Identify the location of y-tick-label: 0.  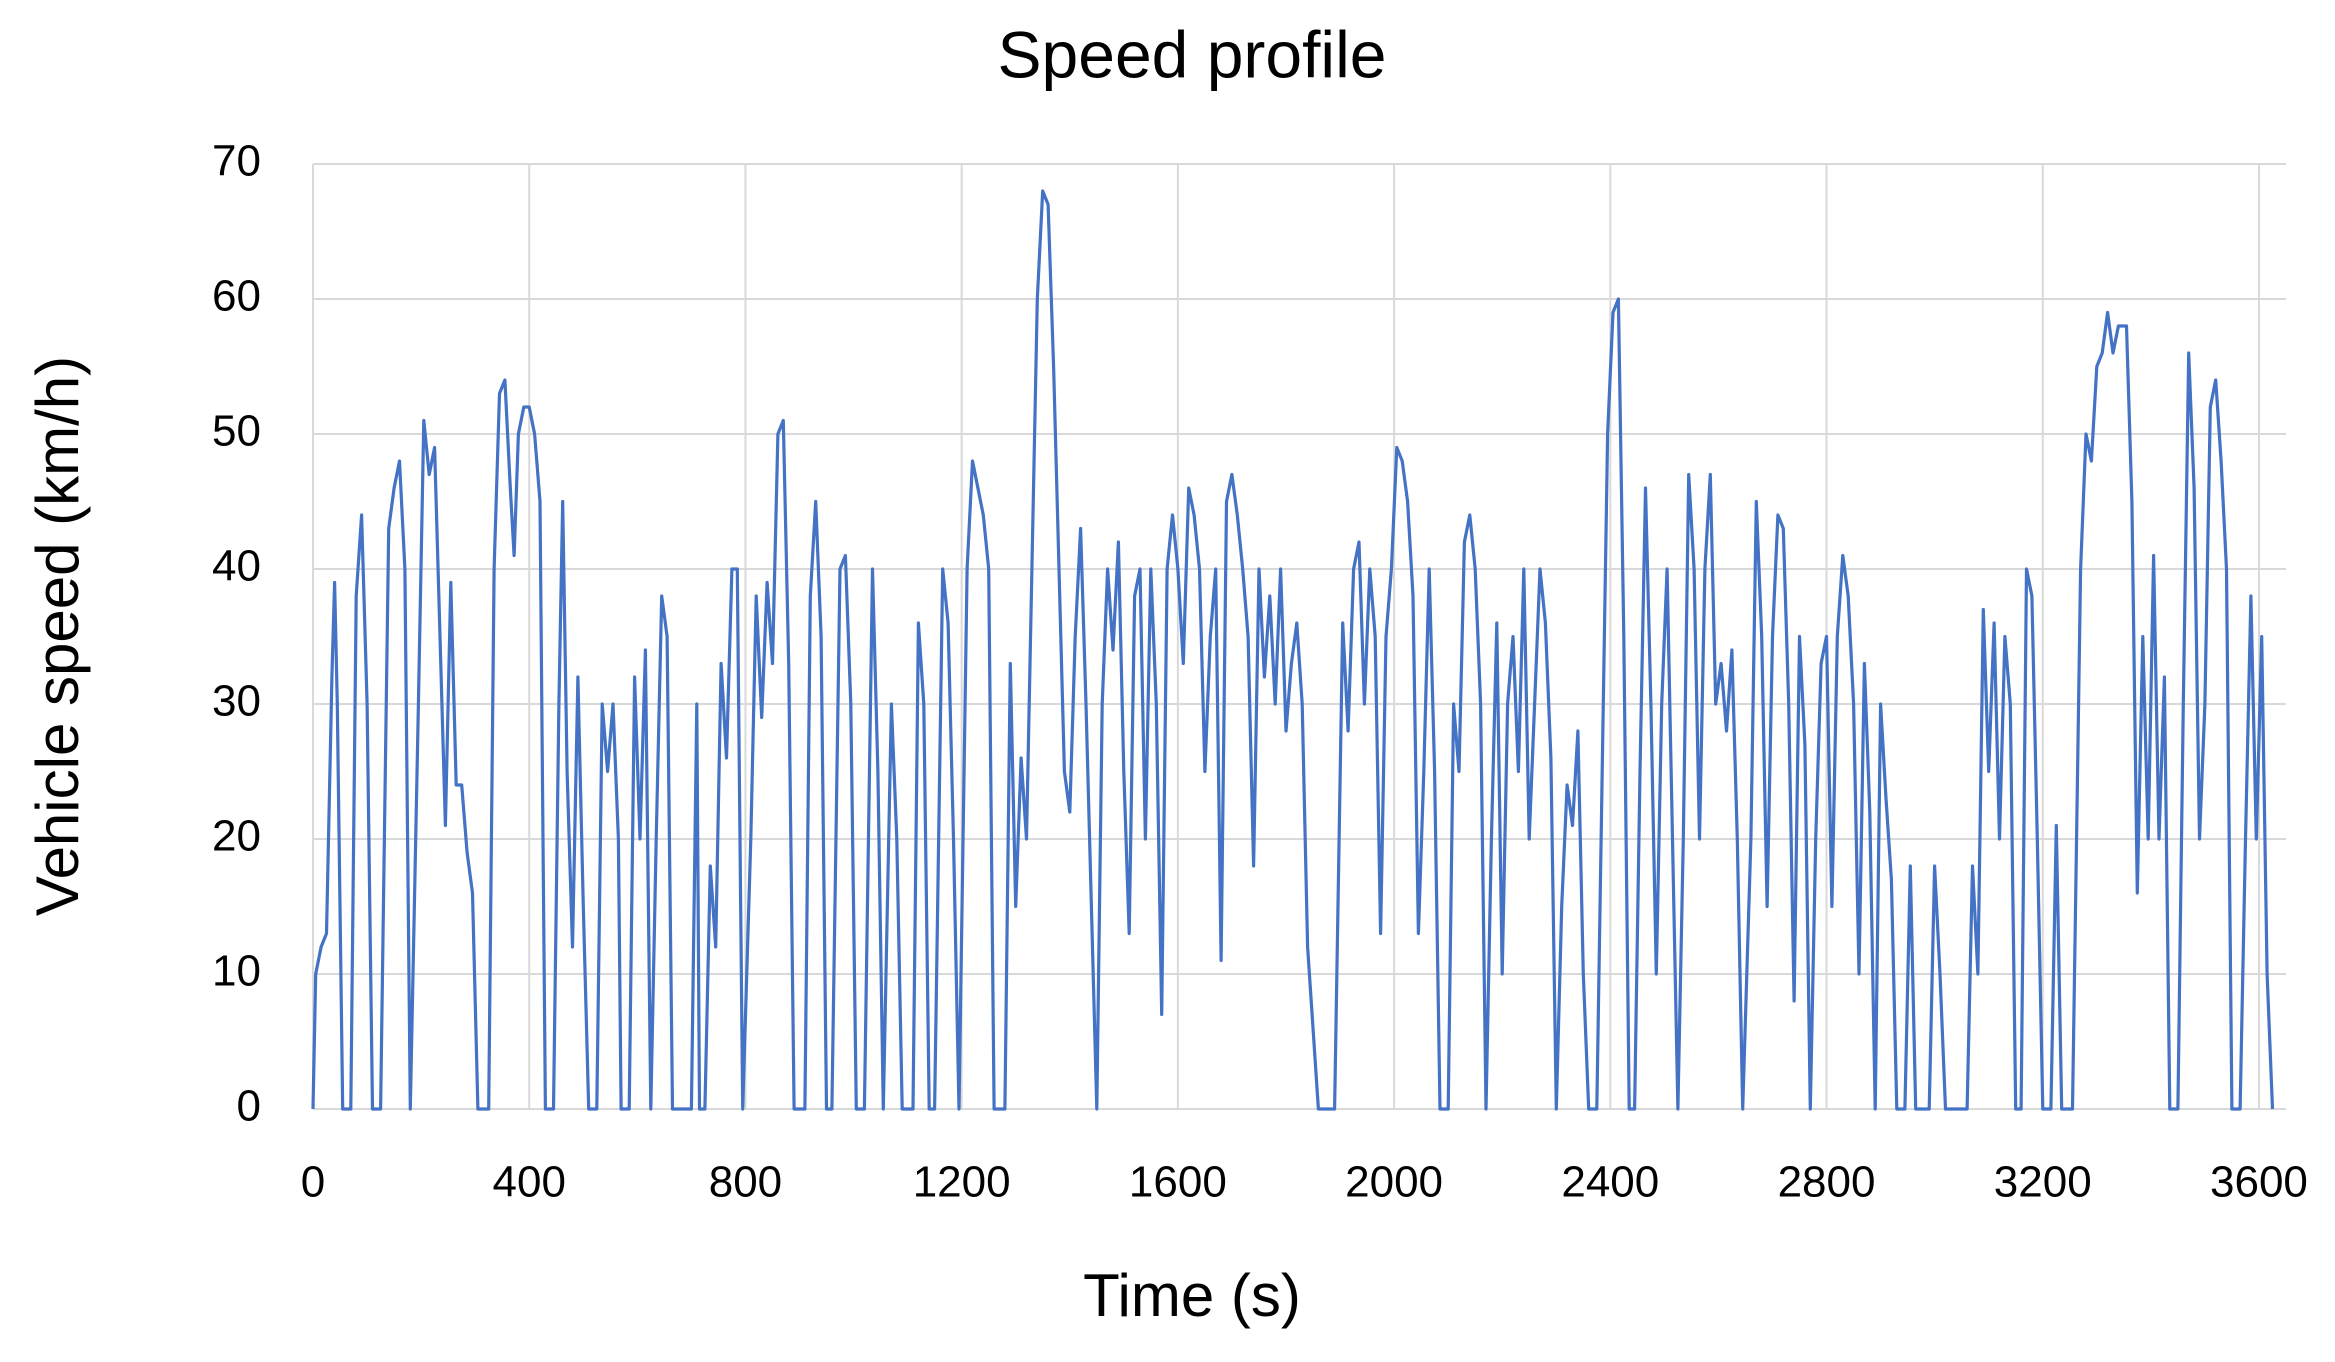
(249, 1106).